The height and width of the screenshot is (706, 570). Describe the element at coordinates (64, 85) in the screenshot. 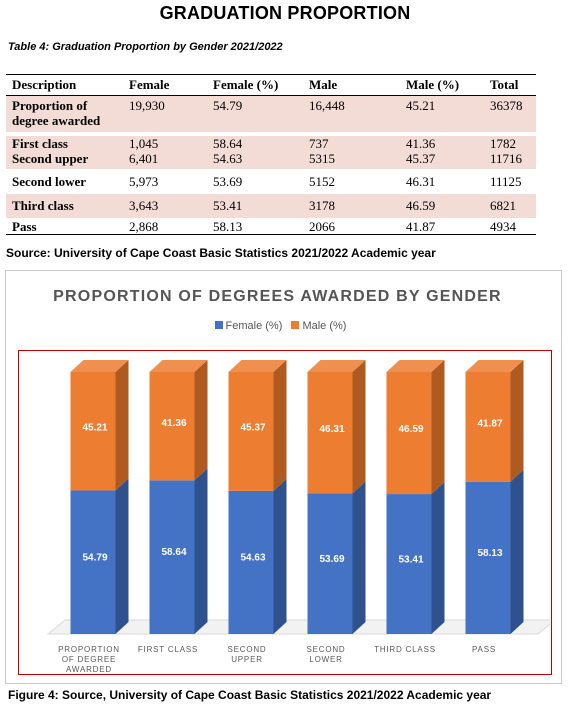

I see `col-header-description: Description` at that location.